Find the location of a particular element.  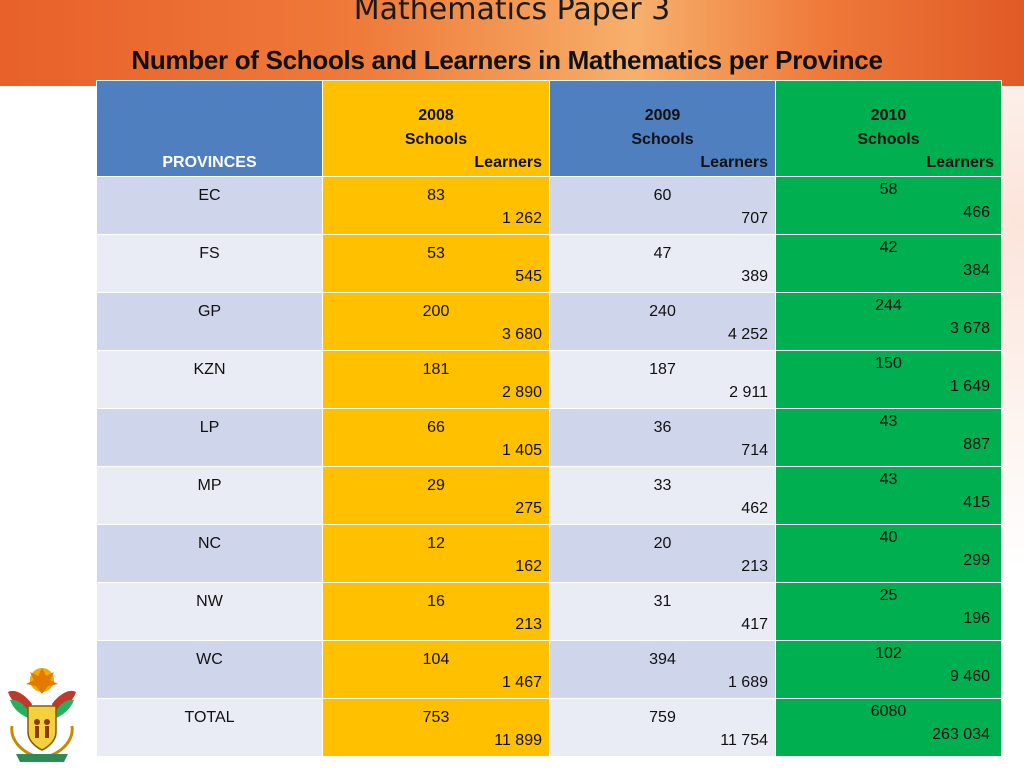

cell-2008: 104 1 467 is located at coordinates (436, 669).